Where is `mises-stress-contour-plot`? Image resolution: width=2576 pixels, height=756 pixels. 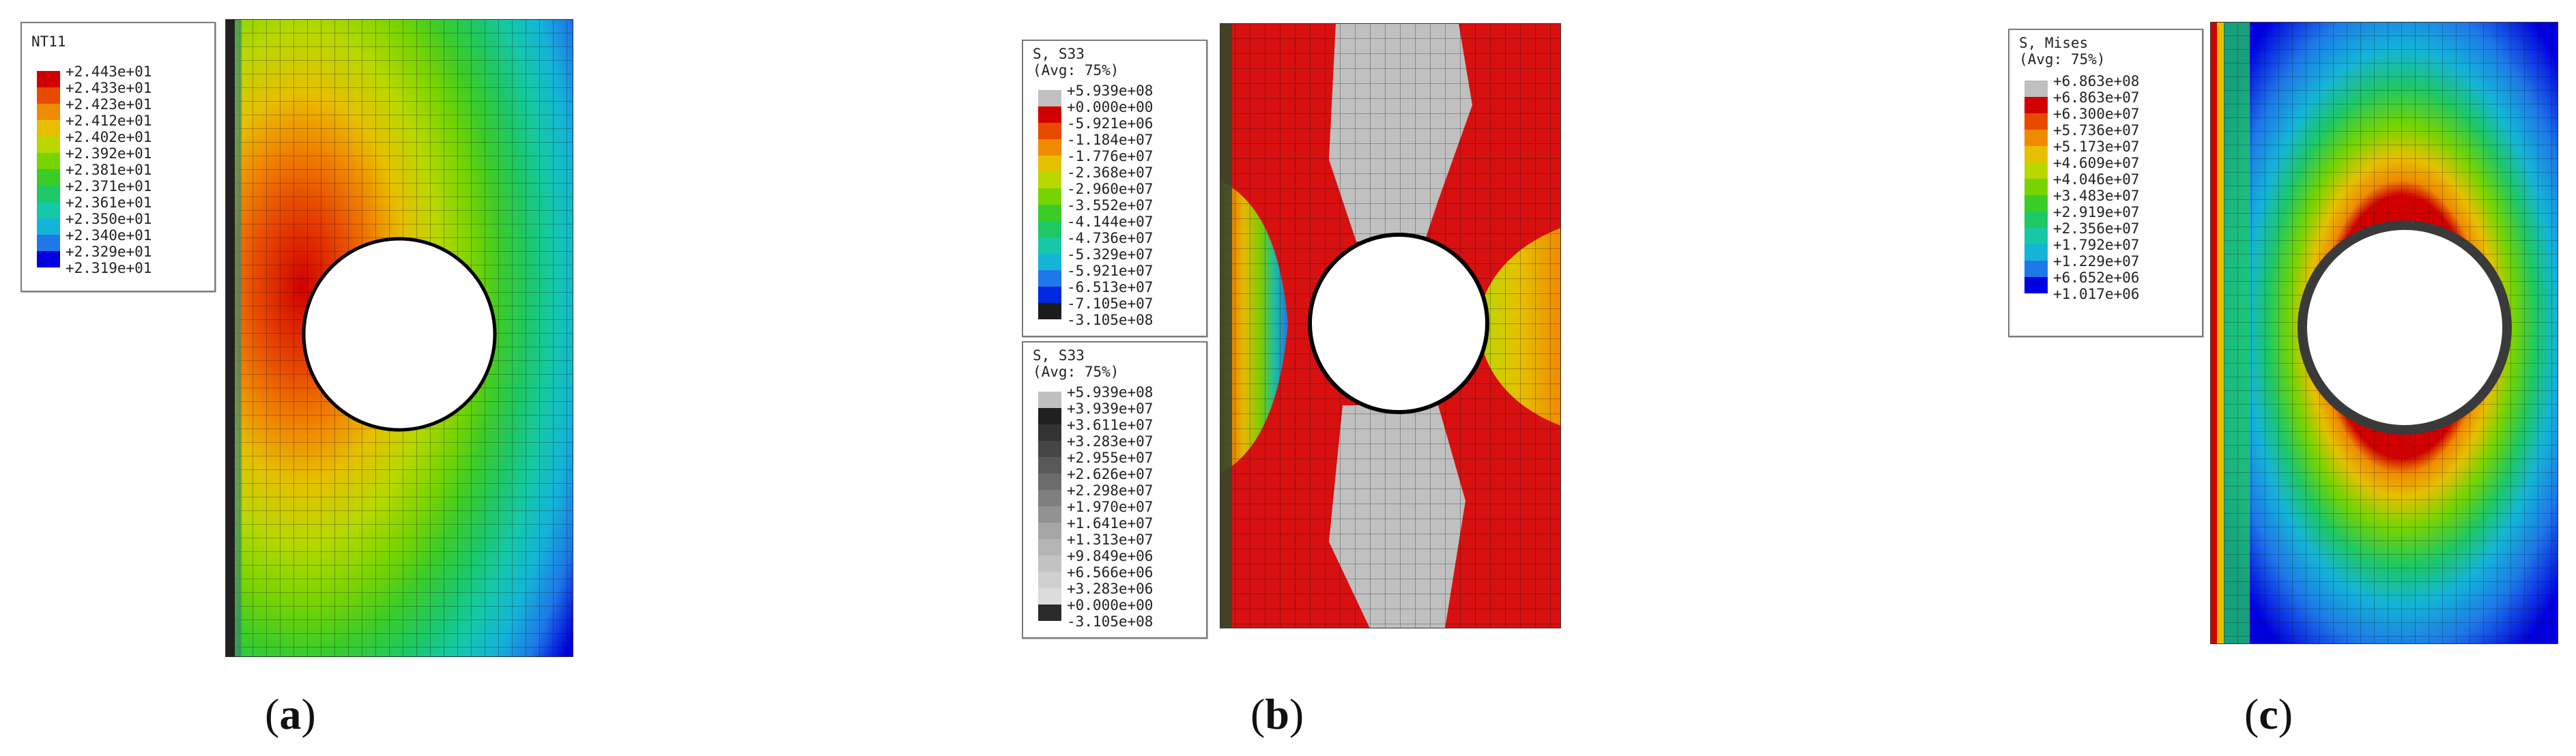 mises-stress-contour-plot is located at coordinates (2384, 333).